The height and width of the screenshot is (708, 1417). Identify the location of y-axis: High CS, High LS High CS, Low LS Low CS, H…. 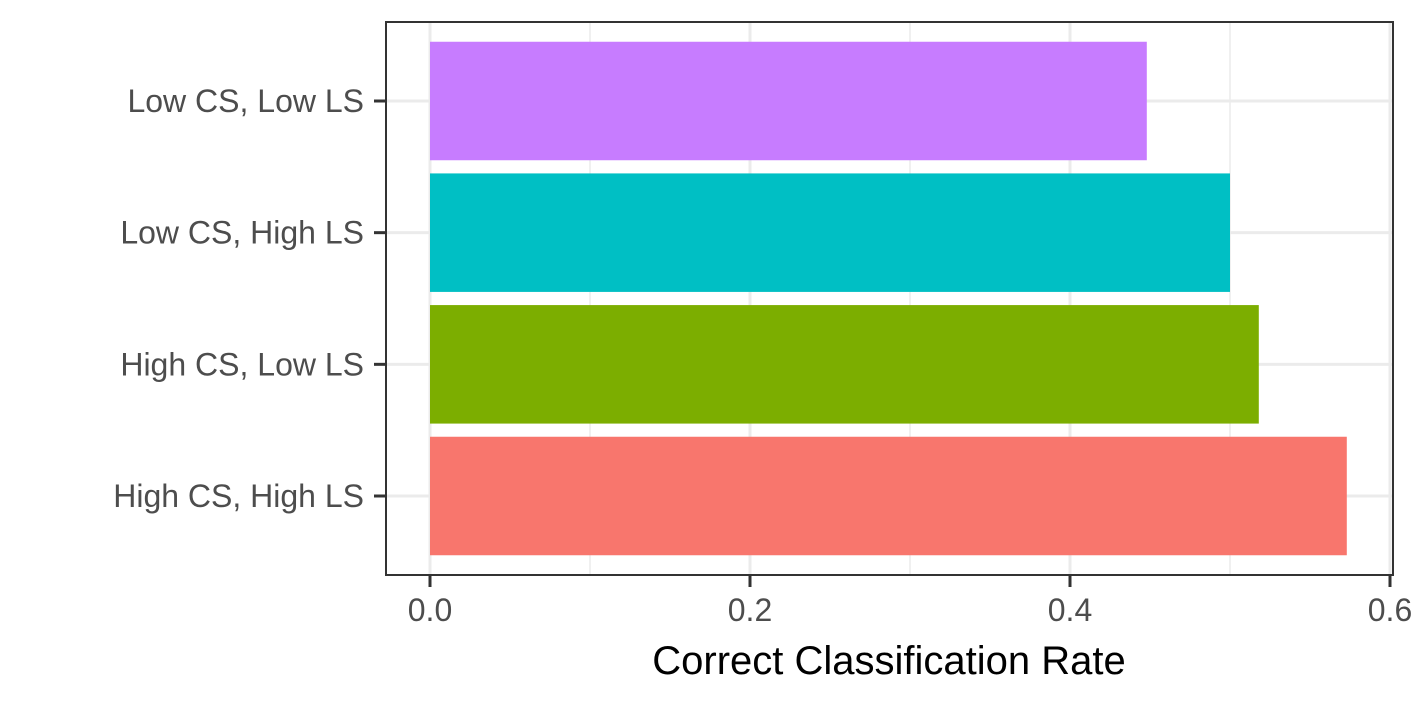
(249, 298).